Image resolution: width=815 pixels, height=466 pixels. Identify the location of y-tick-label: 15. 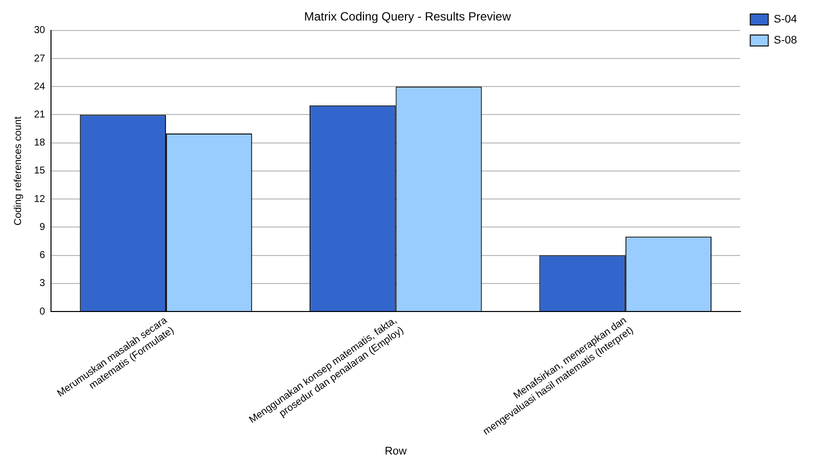
(40, 171).